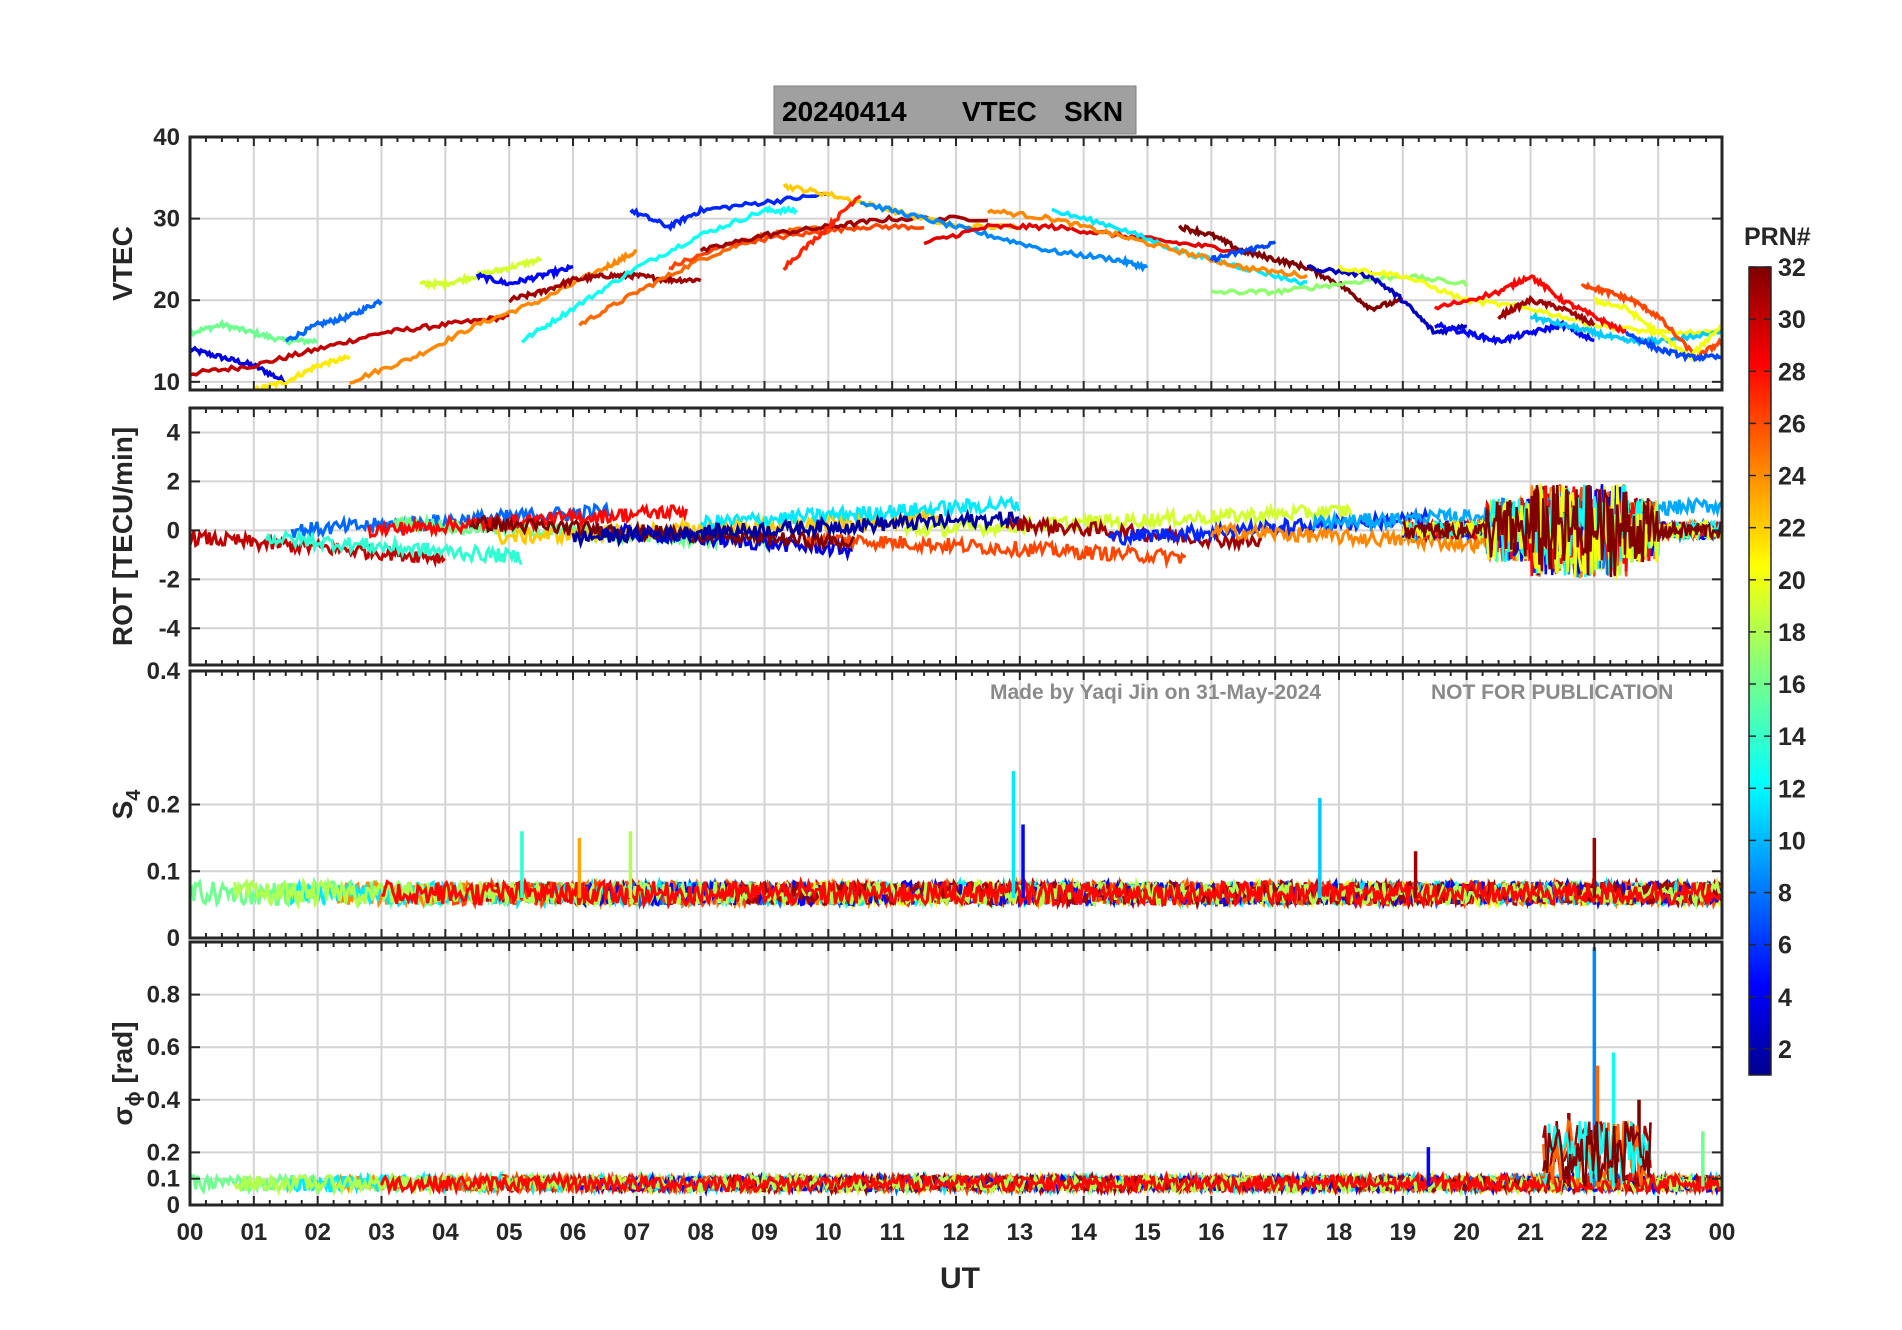  Describe the element at coordinates (173, 481) in the screenshot. I see `y-tick-label: 2` at that location.